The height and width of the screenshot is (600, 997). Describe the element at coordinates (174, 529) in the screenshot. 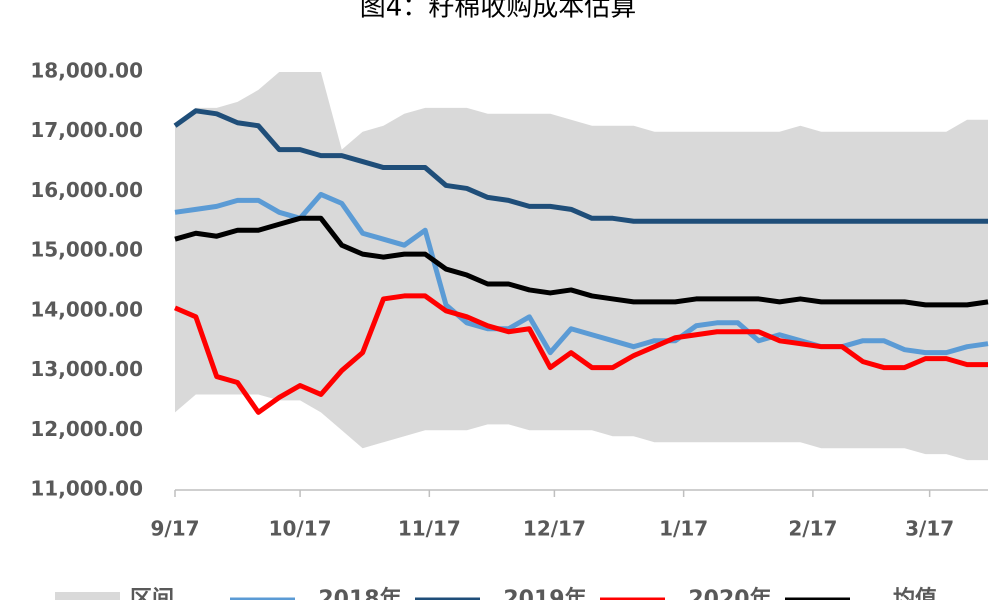

I see `x-tick-label: 9/17` at that location.